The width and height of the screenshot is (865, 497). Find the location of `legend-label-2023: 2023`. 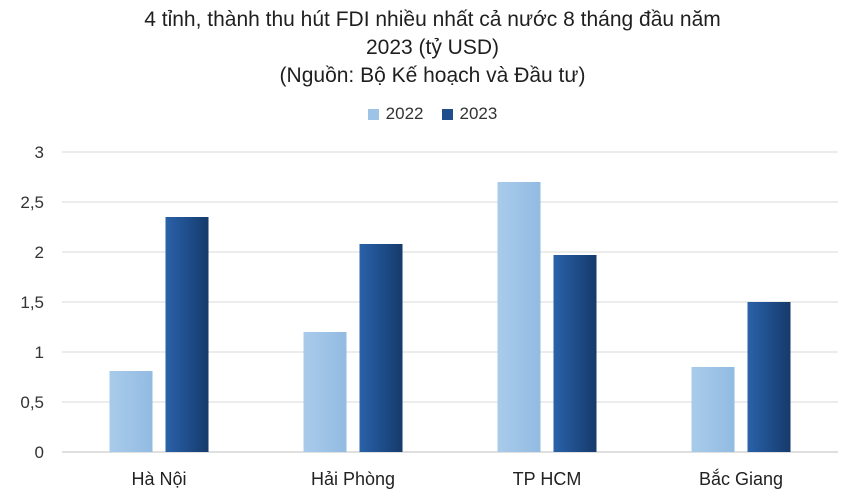

legend-label-2023: 2023 is located at coordinates (478, 113).